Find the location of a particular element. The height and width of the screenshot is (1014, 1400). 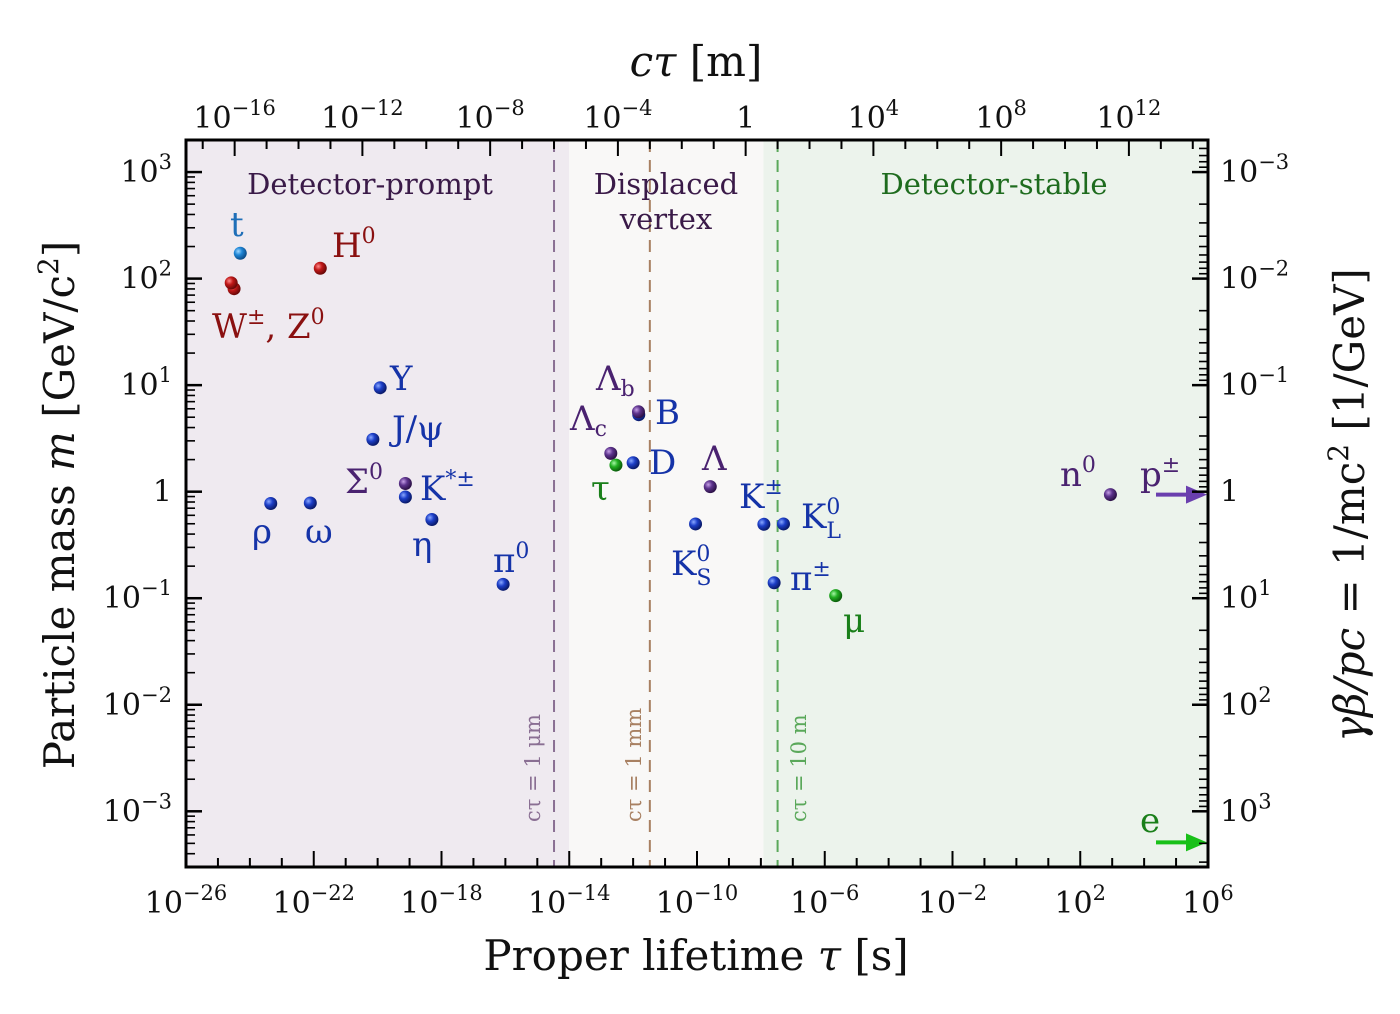

x2-tick-label: 10⁻¹⁶ is located at coordinates (234, 116).